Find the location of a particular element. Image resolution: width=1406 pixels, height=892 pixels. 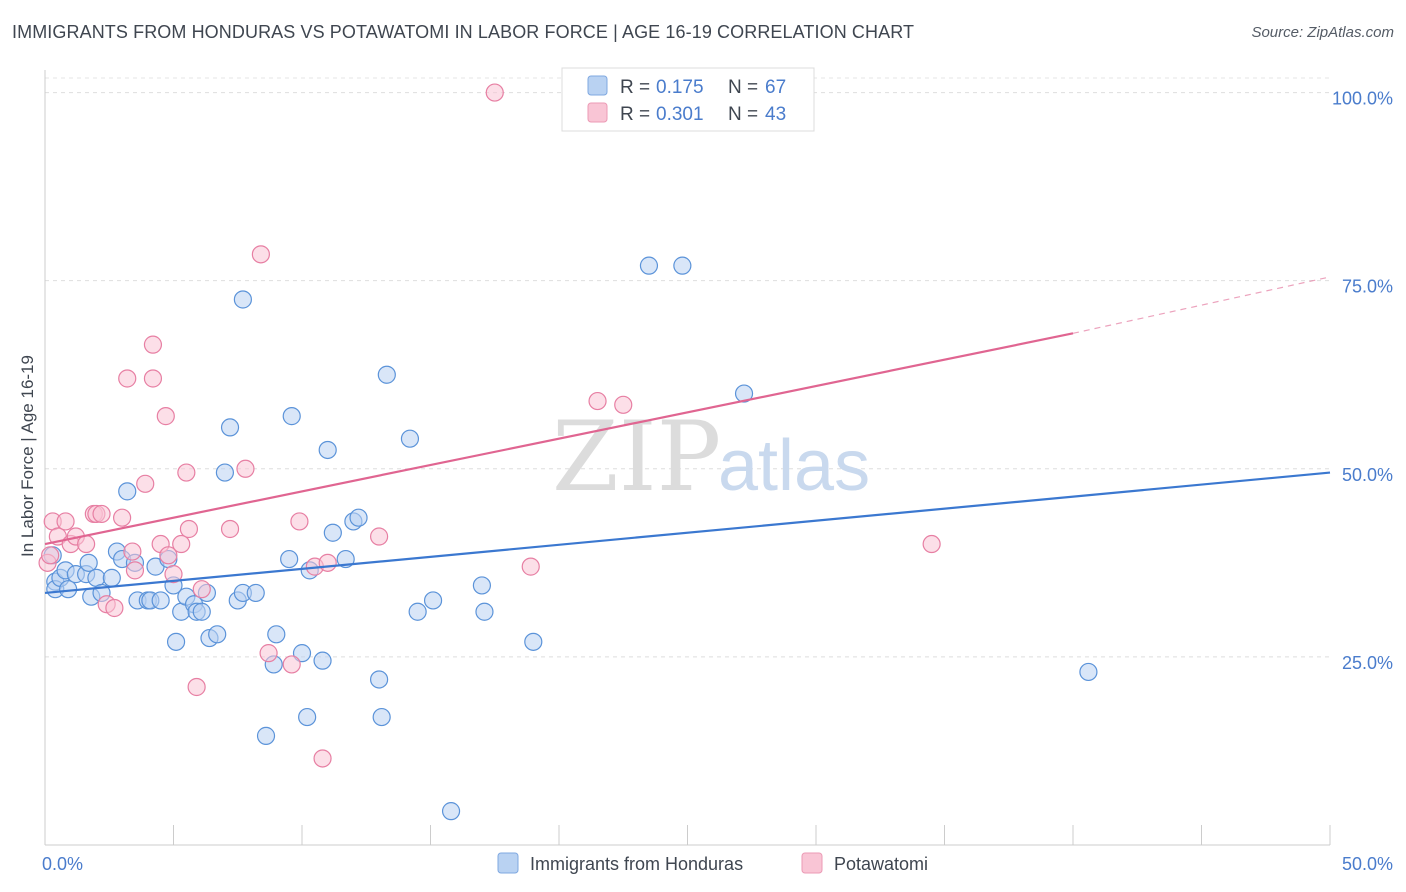

legend-r-label-honduras: R = is located at coordinates (635, 87).